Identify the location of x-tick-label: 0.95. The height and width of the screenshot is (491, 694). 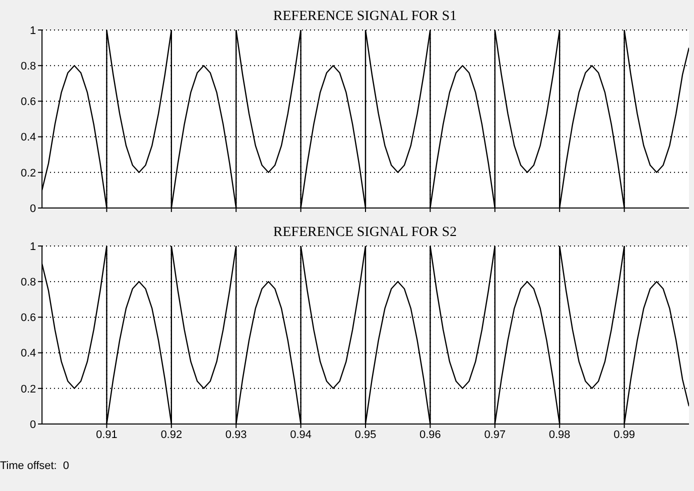
(365, 434).